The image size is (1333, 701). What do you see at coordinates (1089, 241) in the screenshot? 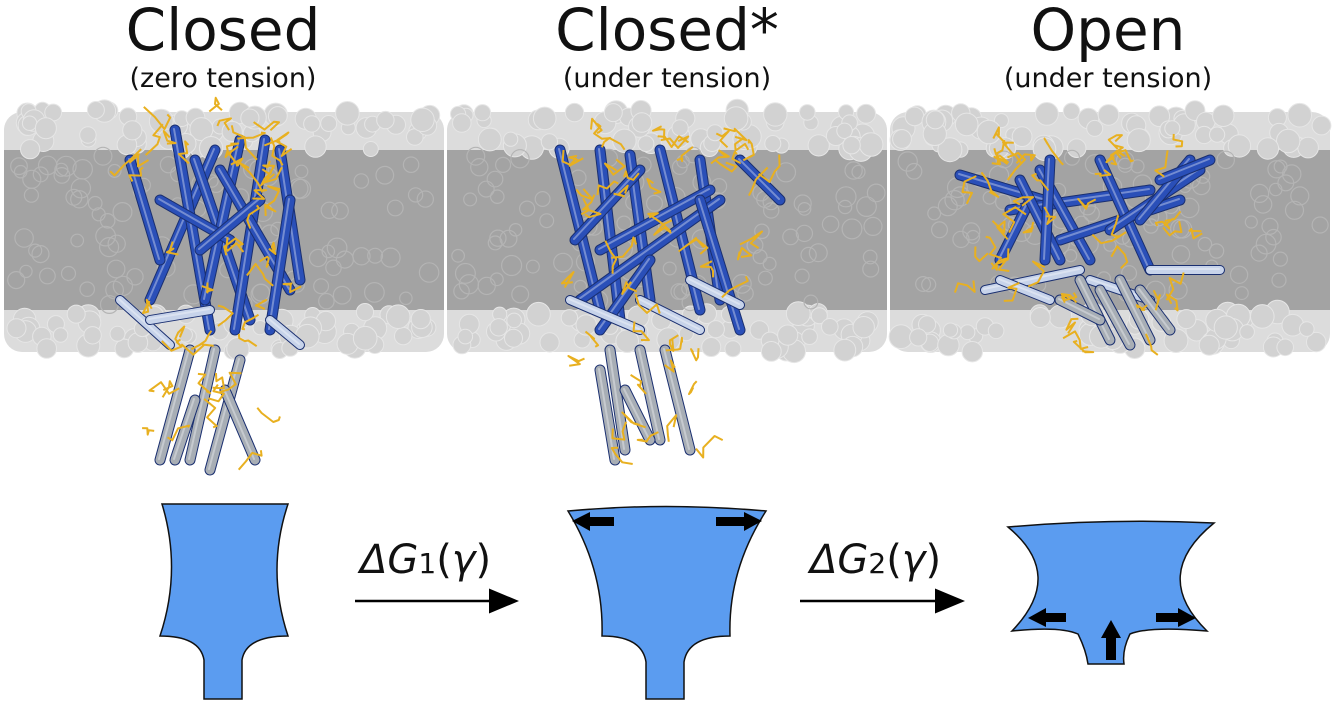
I see `open-protein-structure` at bounding box center [1089, 241].